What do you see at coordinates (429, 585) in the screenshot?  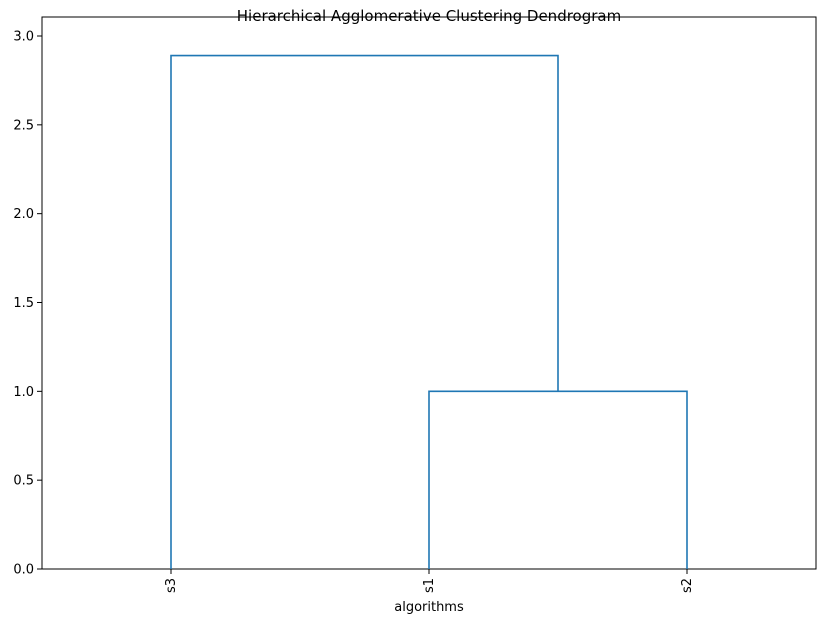 I see `leaf-label-s1: s1` at bounding box center [429, 585].